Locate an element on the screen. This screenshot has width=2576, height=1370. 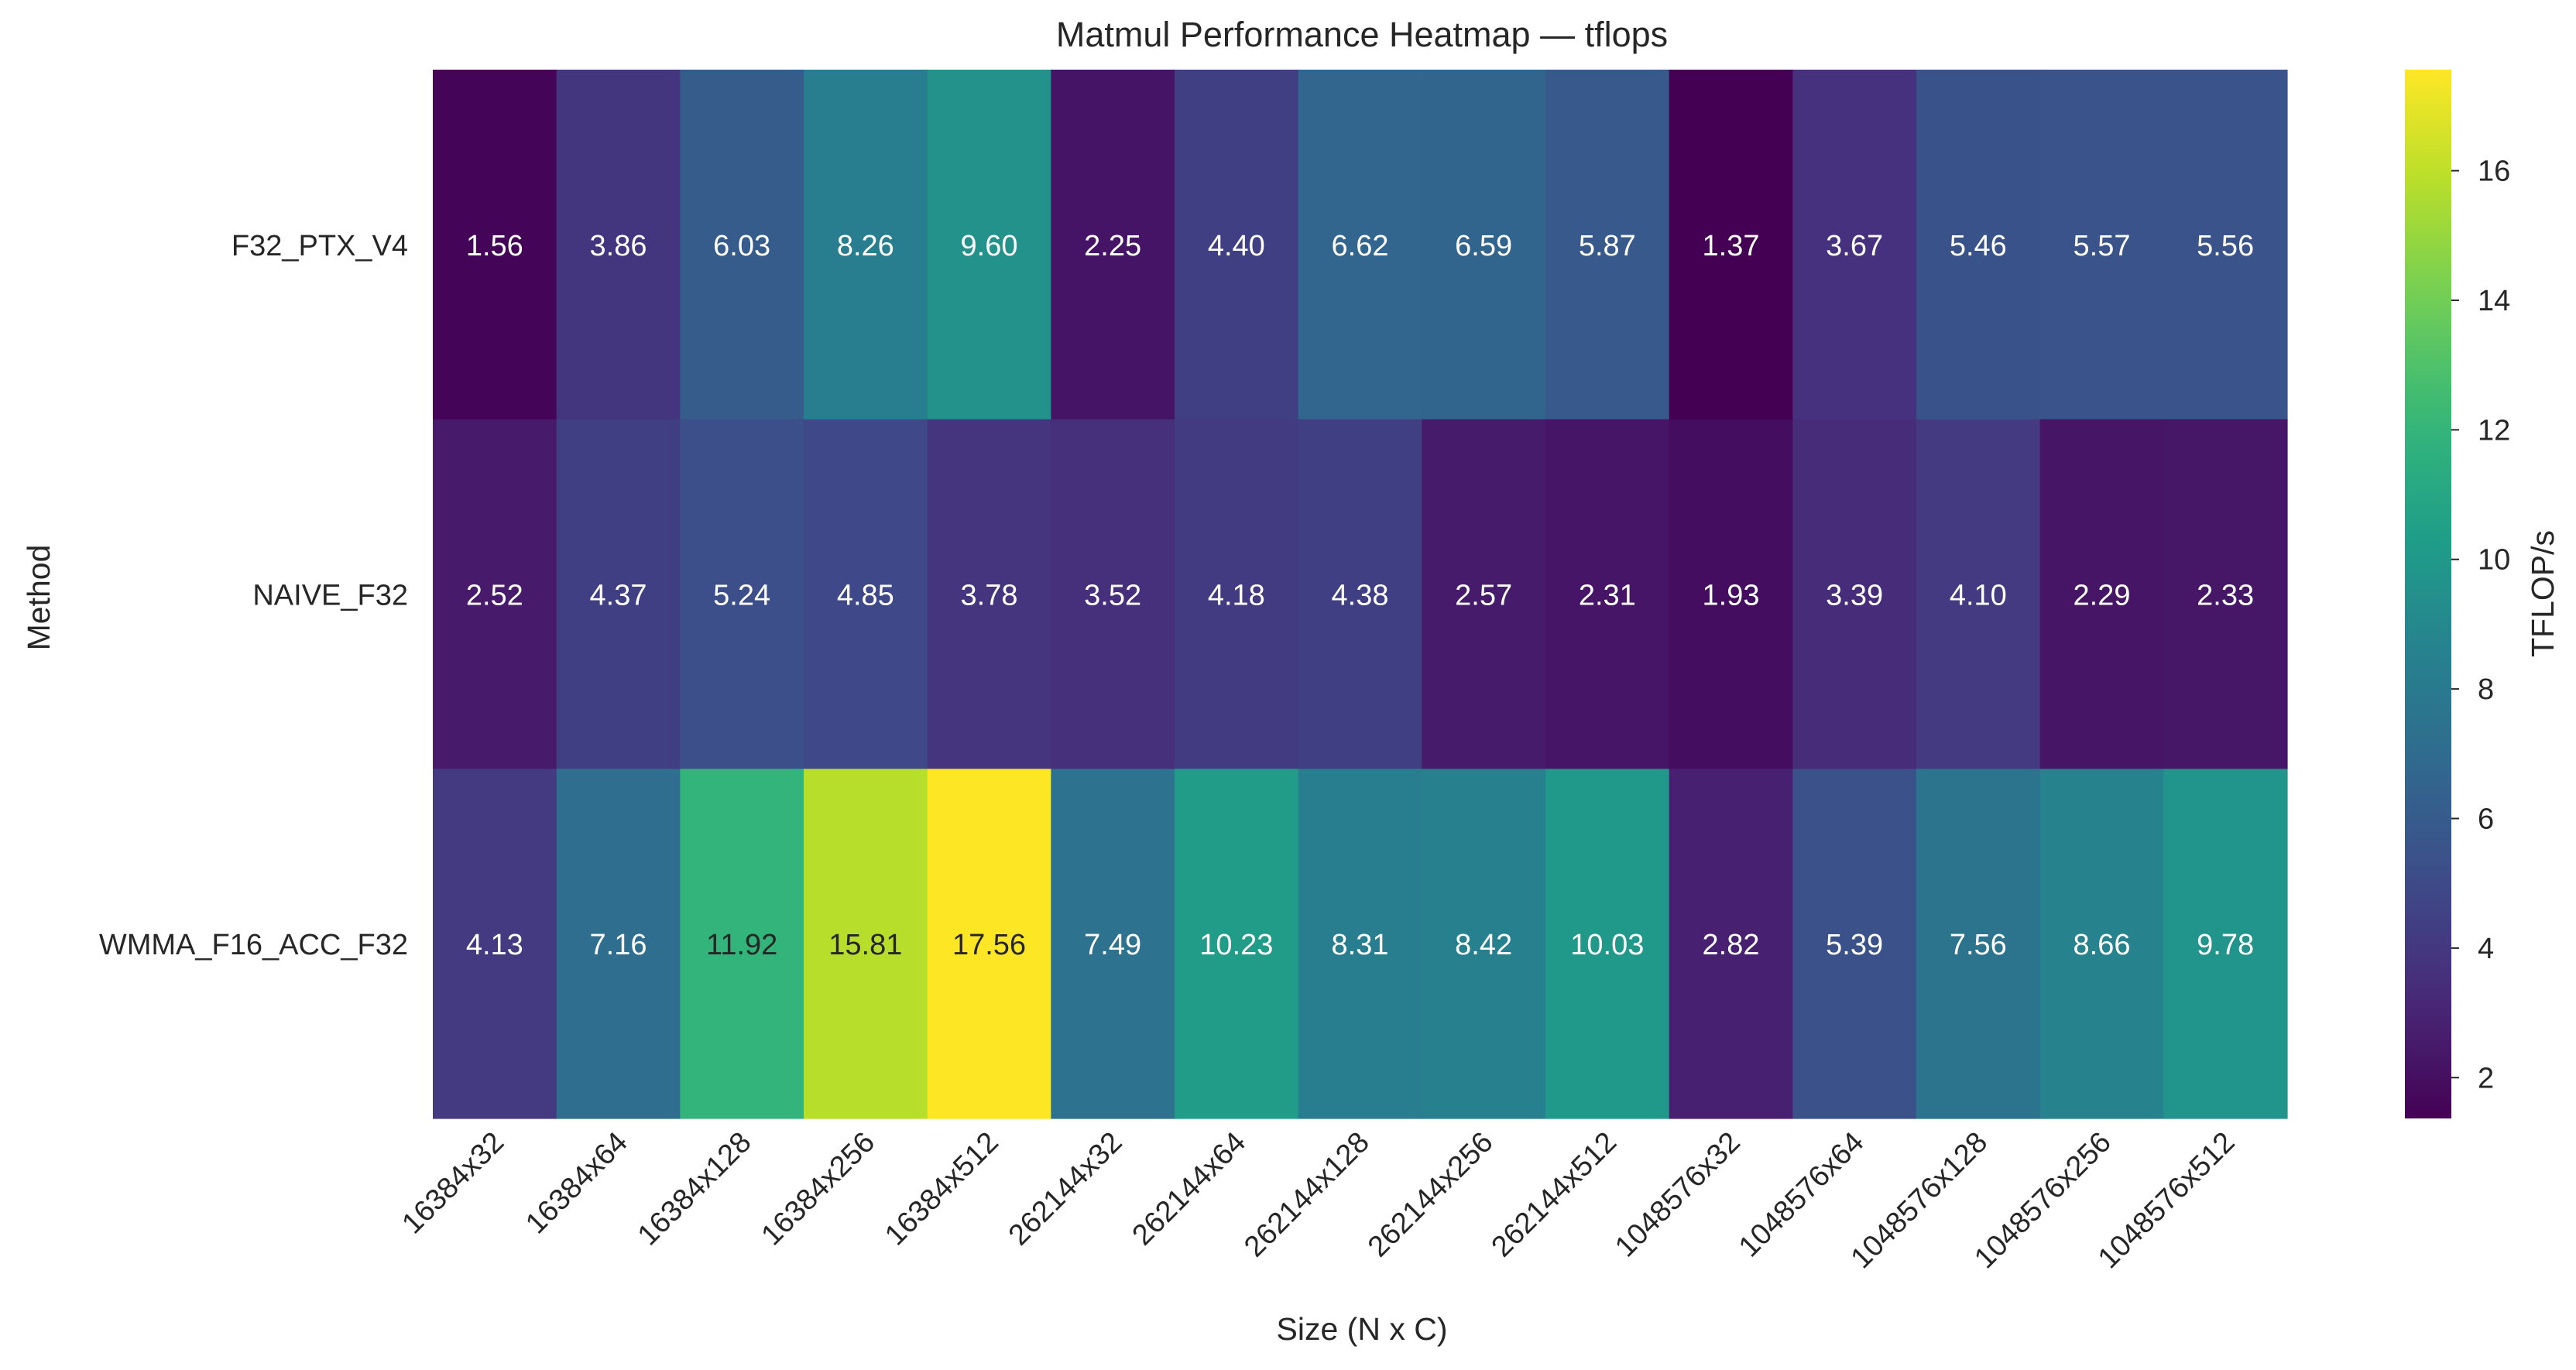
cell-value-label: 4.18 is located at coordinates (1236, 596).